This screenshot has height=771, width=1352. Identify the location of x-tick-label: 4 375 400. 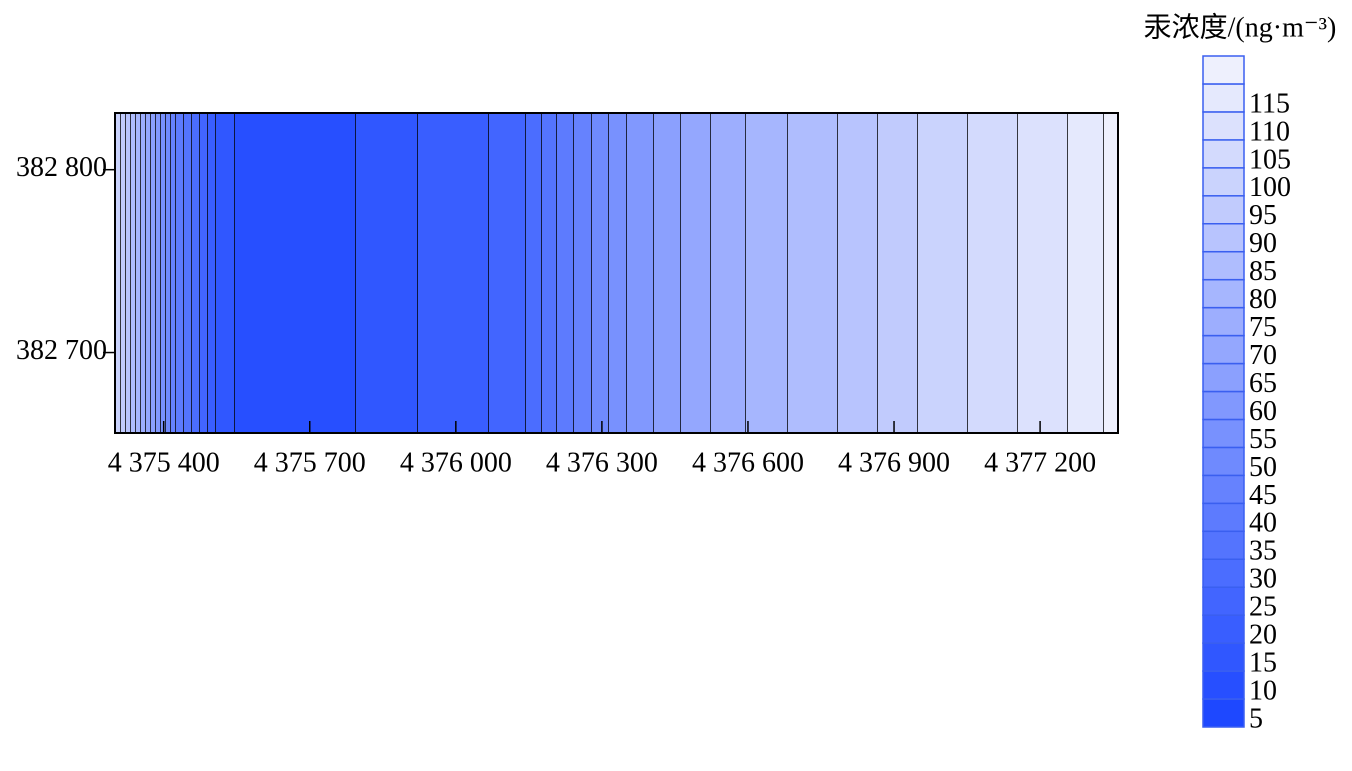
(164, 462).